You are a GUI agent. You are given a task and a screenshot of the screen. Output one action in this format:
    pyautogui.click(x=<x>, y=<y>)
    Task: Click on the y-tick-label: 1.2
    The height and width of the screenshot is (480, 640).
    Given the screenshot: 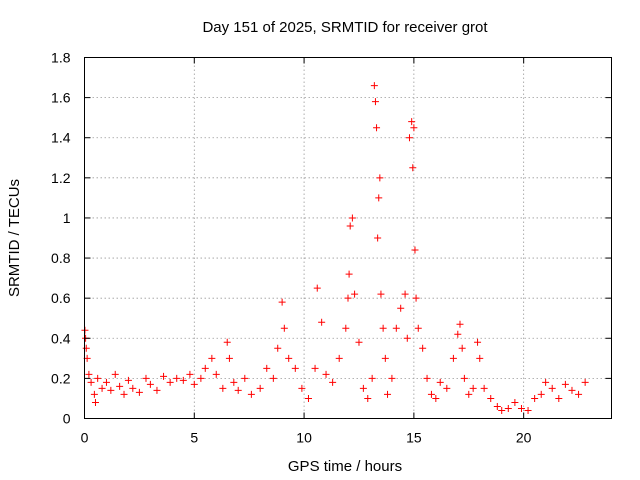 What is the action you would take?
    pyautogui.click(x=61, y=178)
    